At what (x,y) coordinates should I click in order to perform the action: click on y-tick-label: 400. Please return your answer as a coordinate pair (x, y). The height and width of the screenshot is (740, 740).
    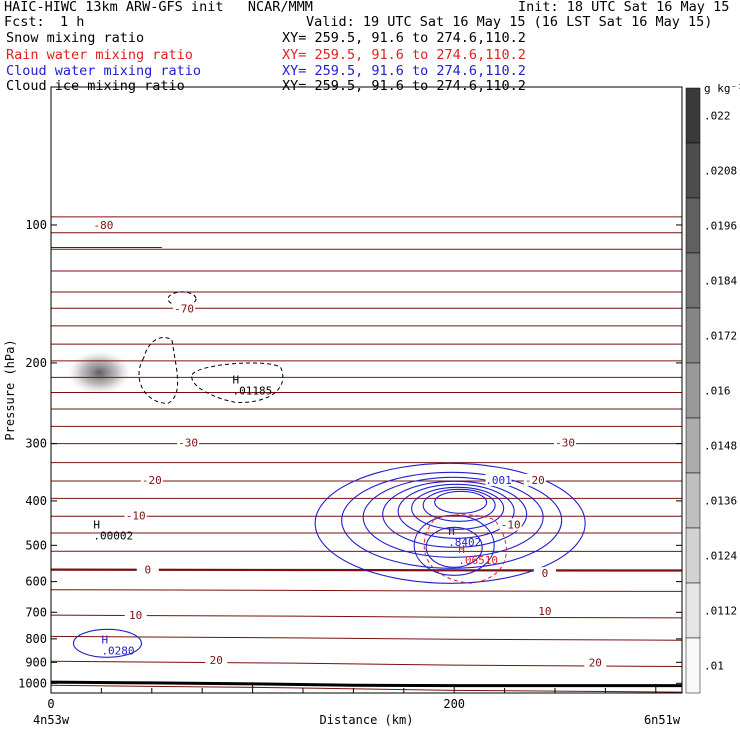
    Looking at the image, I should click on (36, 501).